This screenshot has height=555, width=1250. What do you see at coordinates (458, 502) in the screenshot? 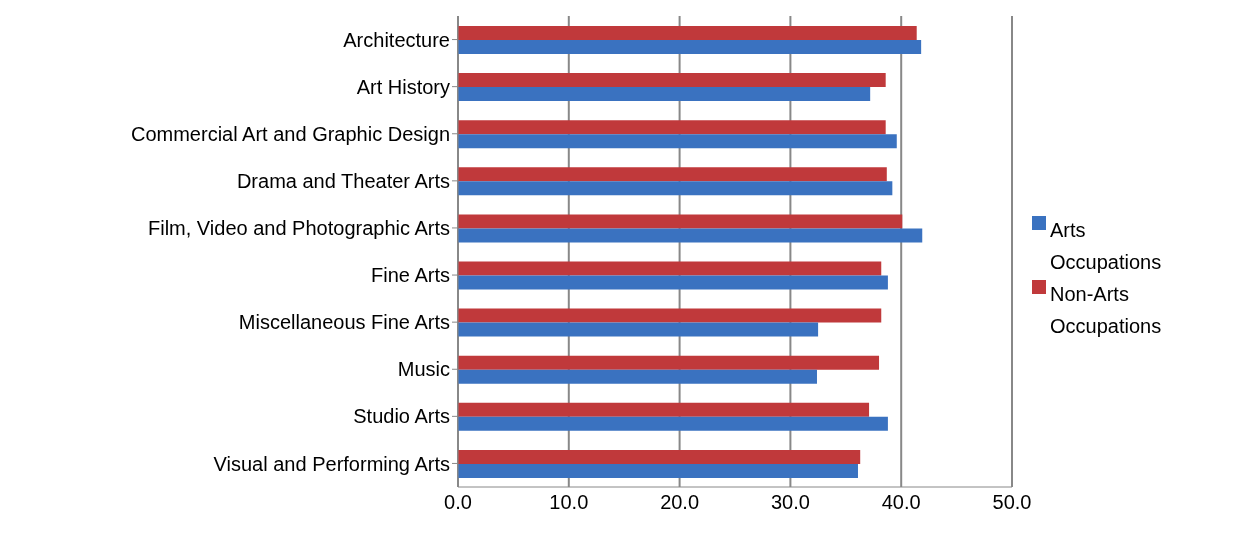
I see `x-tick-label: 0.0` at bounding box center [458, 502].